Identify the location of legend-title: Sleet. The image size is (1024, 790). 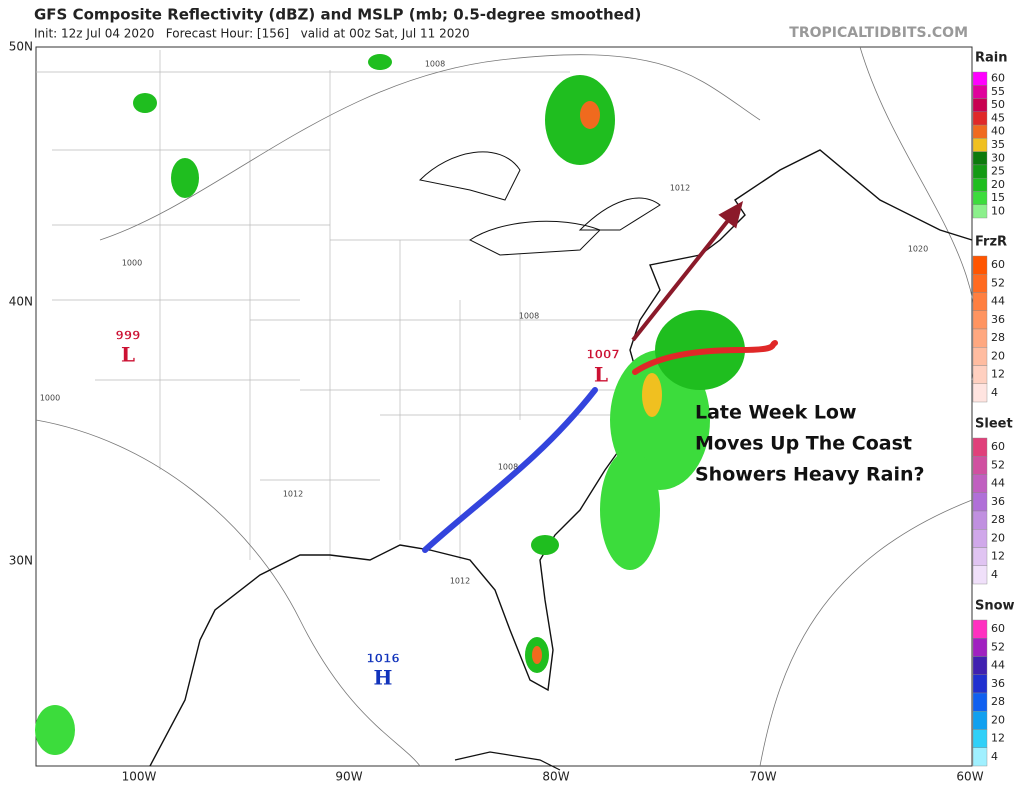
(994, 424).